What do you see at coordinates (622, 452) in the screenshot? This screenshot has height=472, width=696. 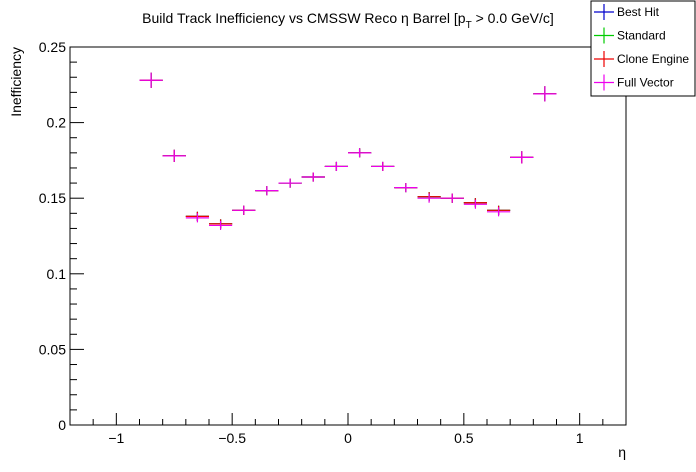 I see `x-axis-label: η` at bounding box center [622, 452].